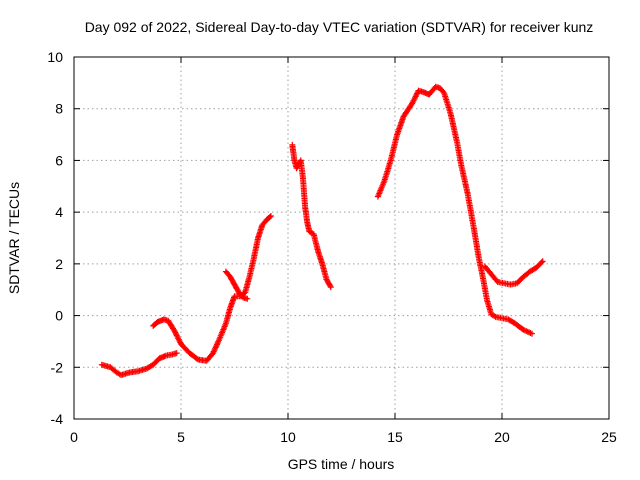  What do you see at coordinates (59, 316) in the screenshot?
I see `y-tick-label: 0` at bounding box center [59, 316].